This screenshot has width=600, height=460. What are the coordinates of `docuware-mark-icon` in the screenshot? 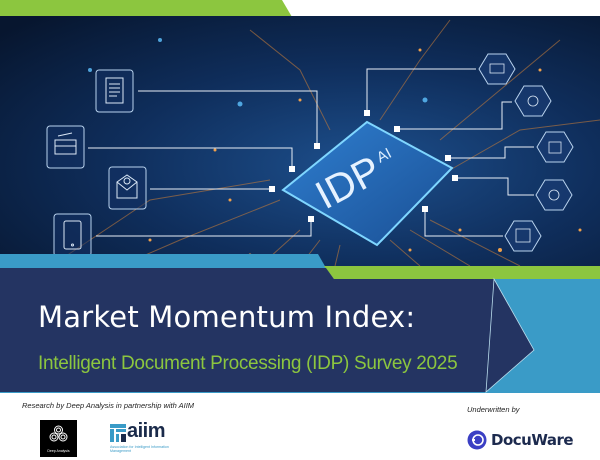 It's located at (477, 440).